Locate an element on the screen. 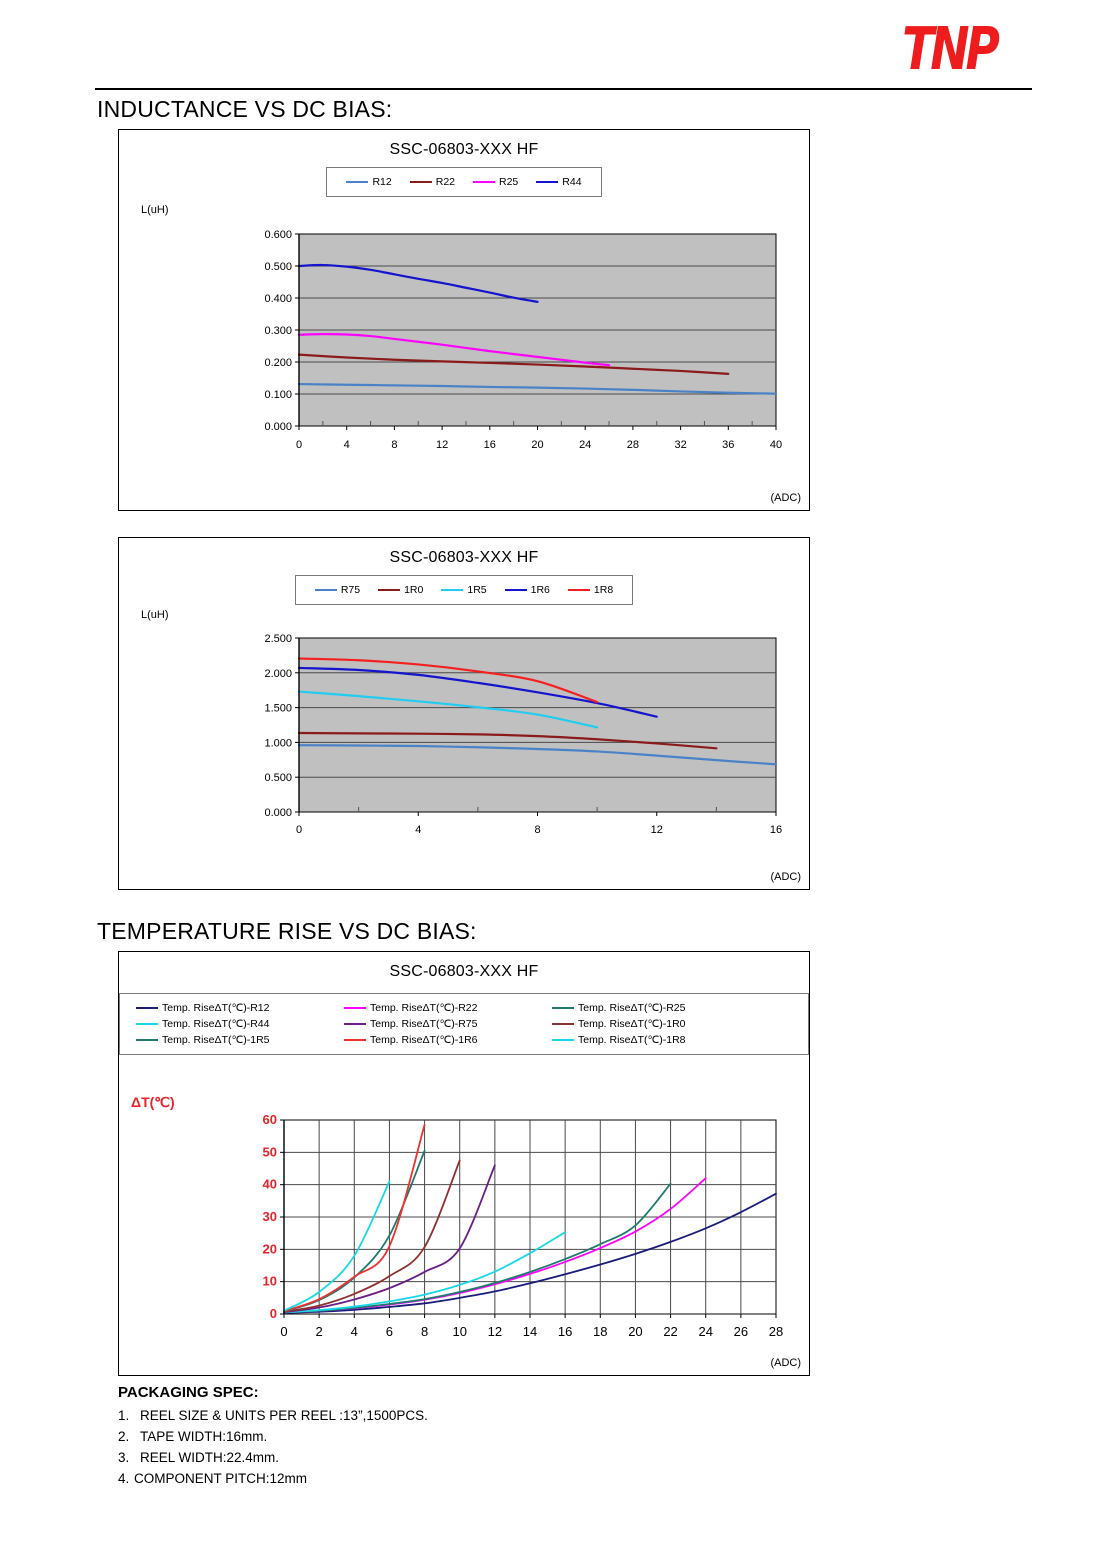  legend-item: Temp. RiseΔT(℃)-R22 is located at coordinates (442, 1008).